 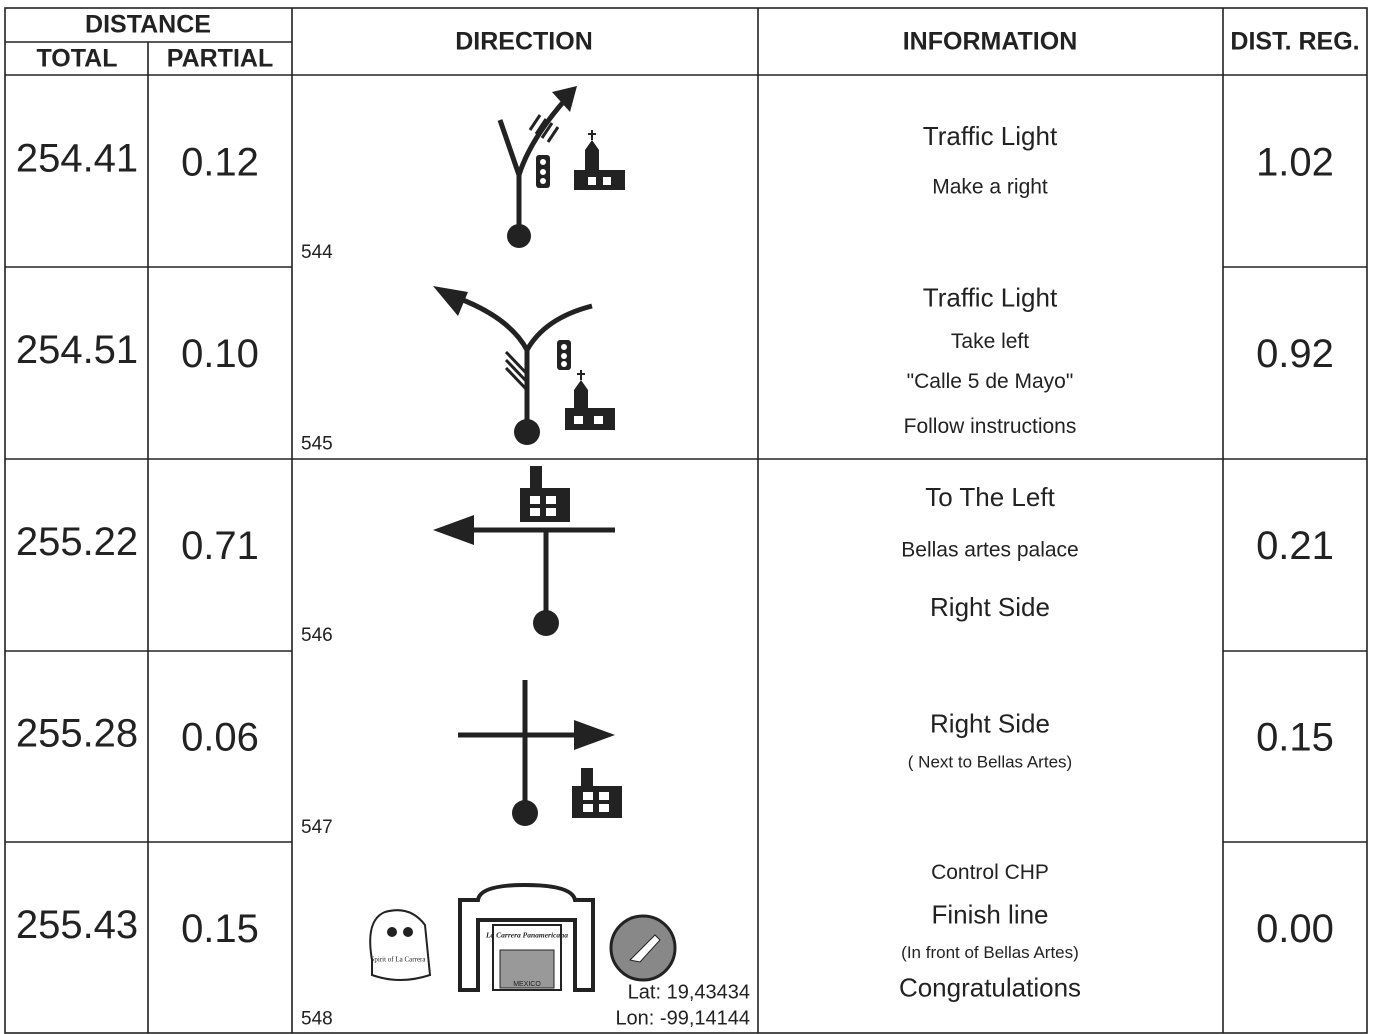 I want to click on logo-title: La Carrera Panamericana, so click(x=526, y=935).